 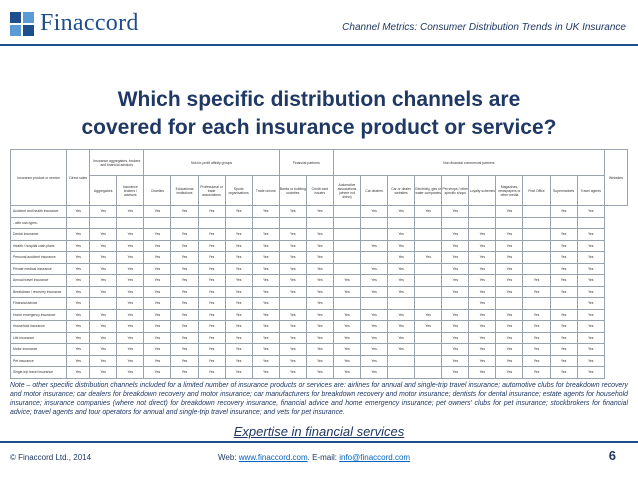 I want to click on channel-header: Educational institutions, so click(x=184, y=190).